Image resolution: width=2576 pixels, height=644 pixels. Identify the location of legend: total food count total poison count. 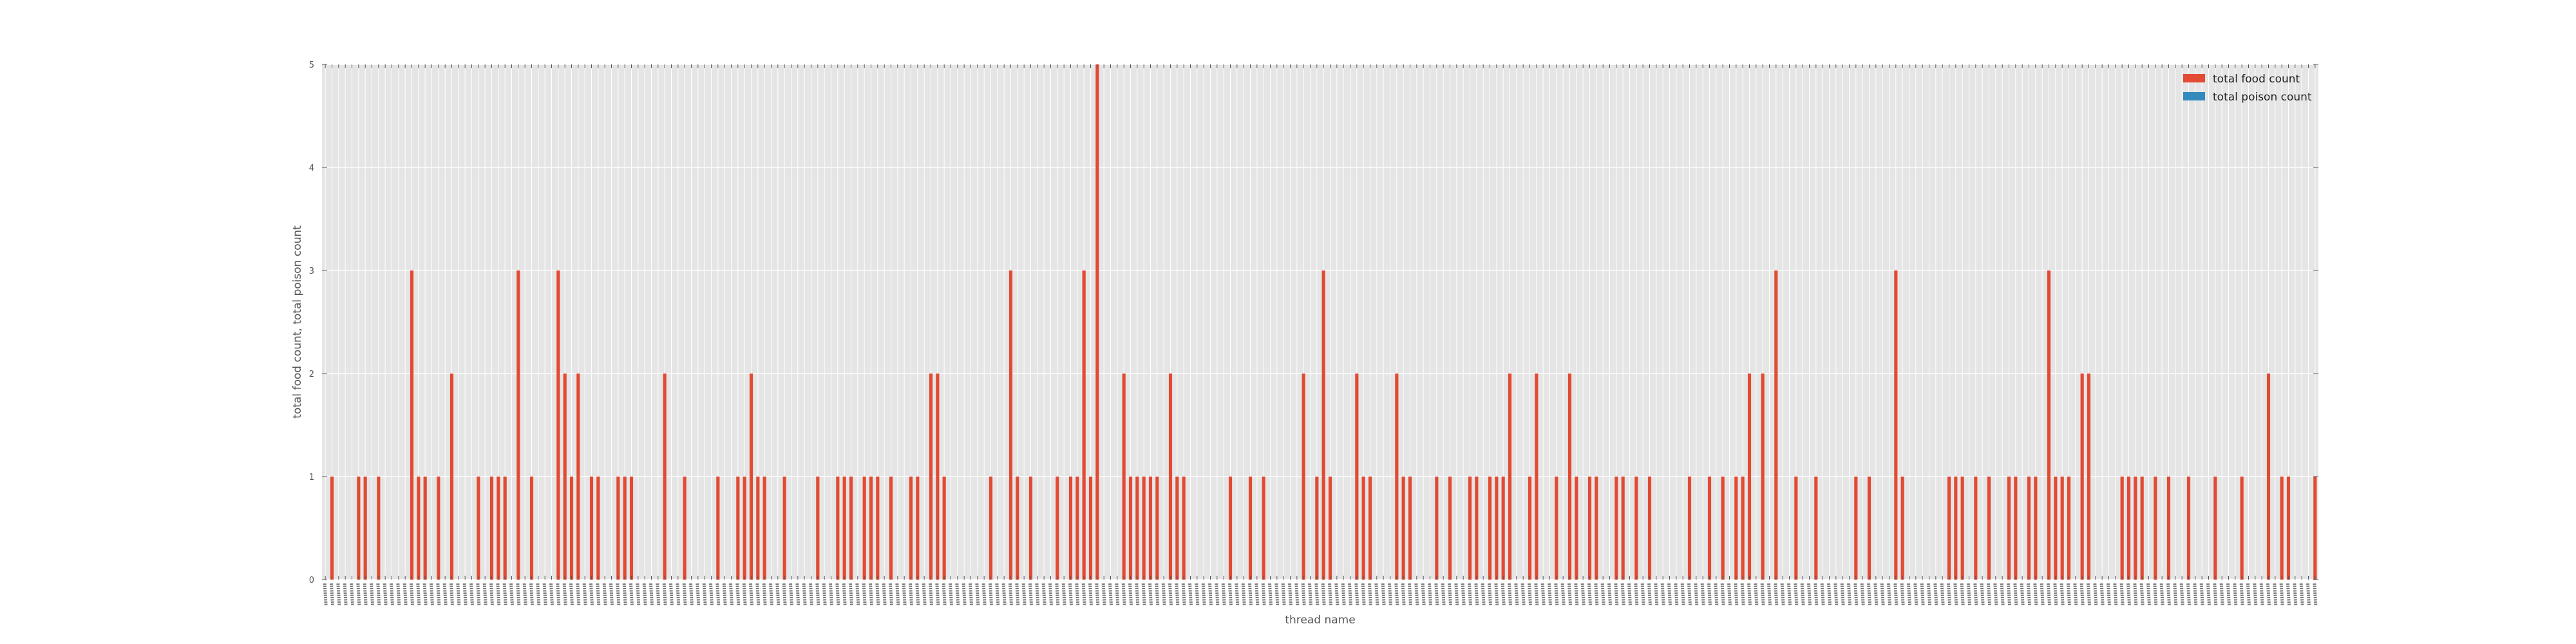
(2247, 88).